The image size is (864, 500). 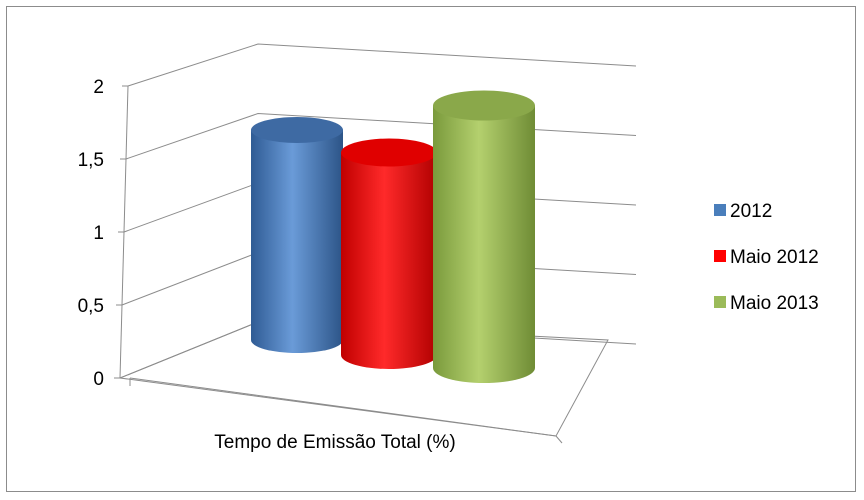 What do you see at coordinates (98, 379) in the screenshot?
I see `y-tick-label: 0` at bounding box center [98, 379].